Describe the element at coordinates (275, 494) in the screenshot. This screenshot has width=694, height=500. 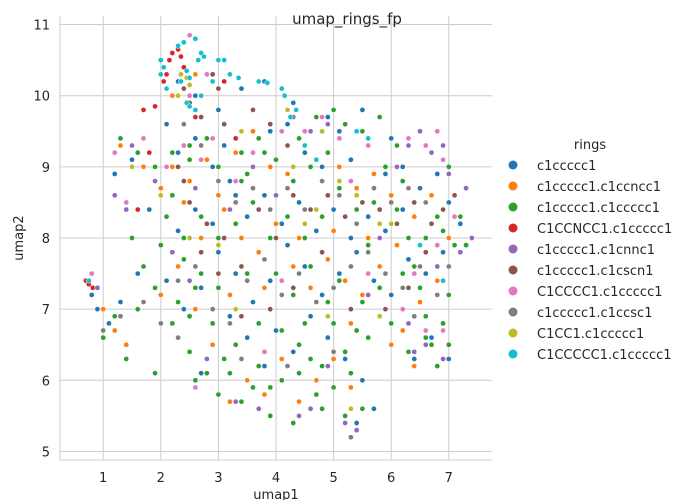
I see `x-axis-title: umap1` at that location.